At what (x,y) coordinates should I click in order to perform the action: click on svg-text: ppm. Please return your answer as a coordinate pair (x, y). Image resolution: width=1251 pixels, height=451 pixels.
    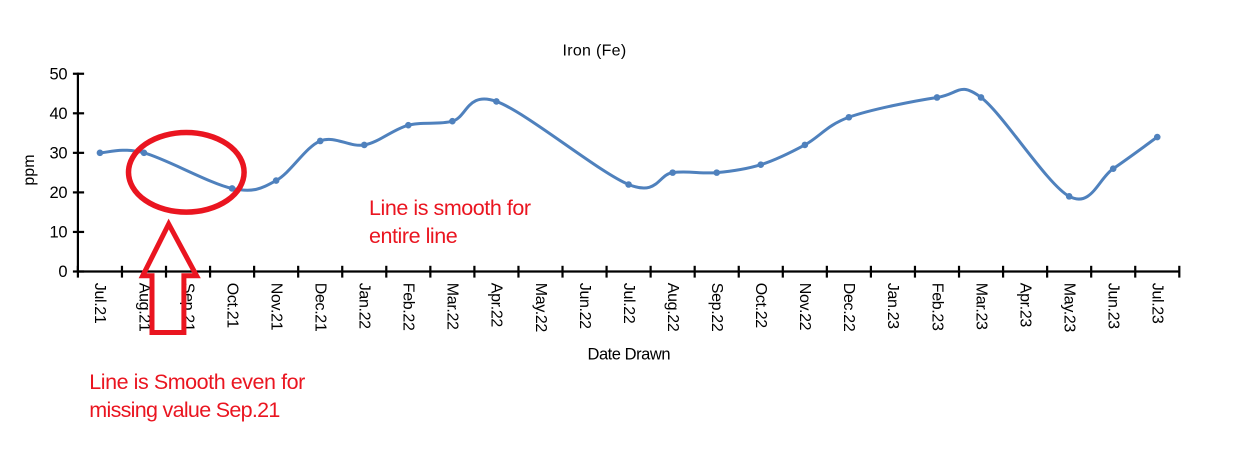
    Looking at the image, I should click on (29, 169).